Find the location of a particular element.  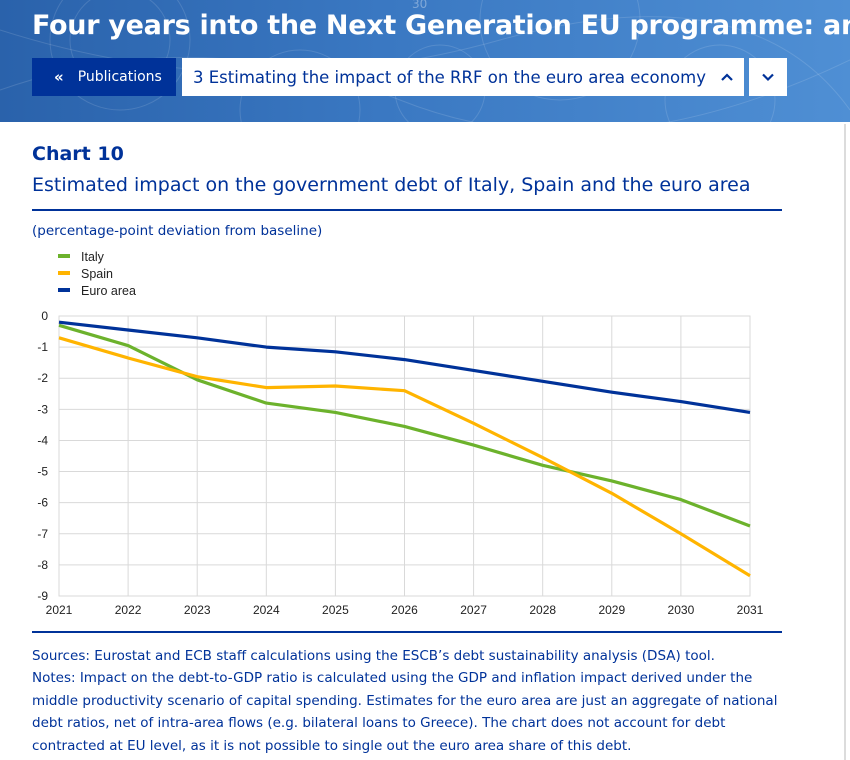

footer-rule is located at coordinates (407, 632).